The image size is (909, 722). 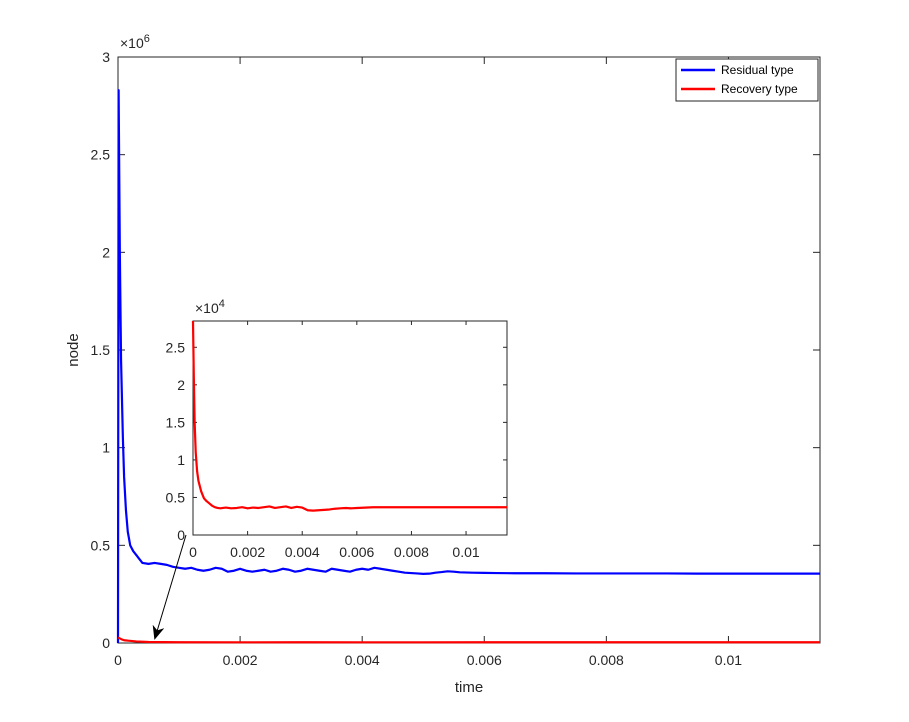 I want to click on y-axis-label: node, so click(x=73, y=349).